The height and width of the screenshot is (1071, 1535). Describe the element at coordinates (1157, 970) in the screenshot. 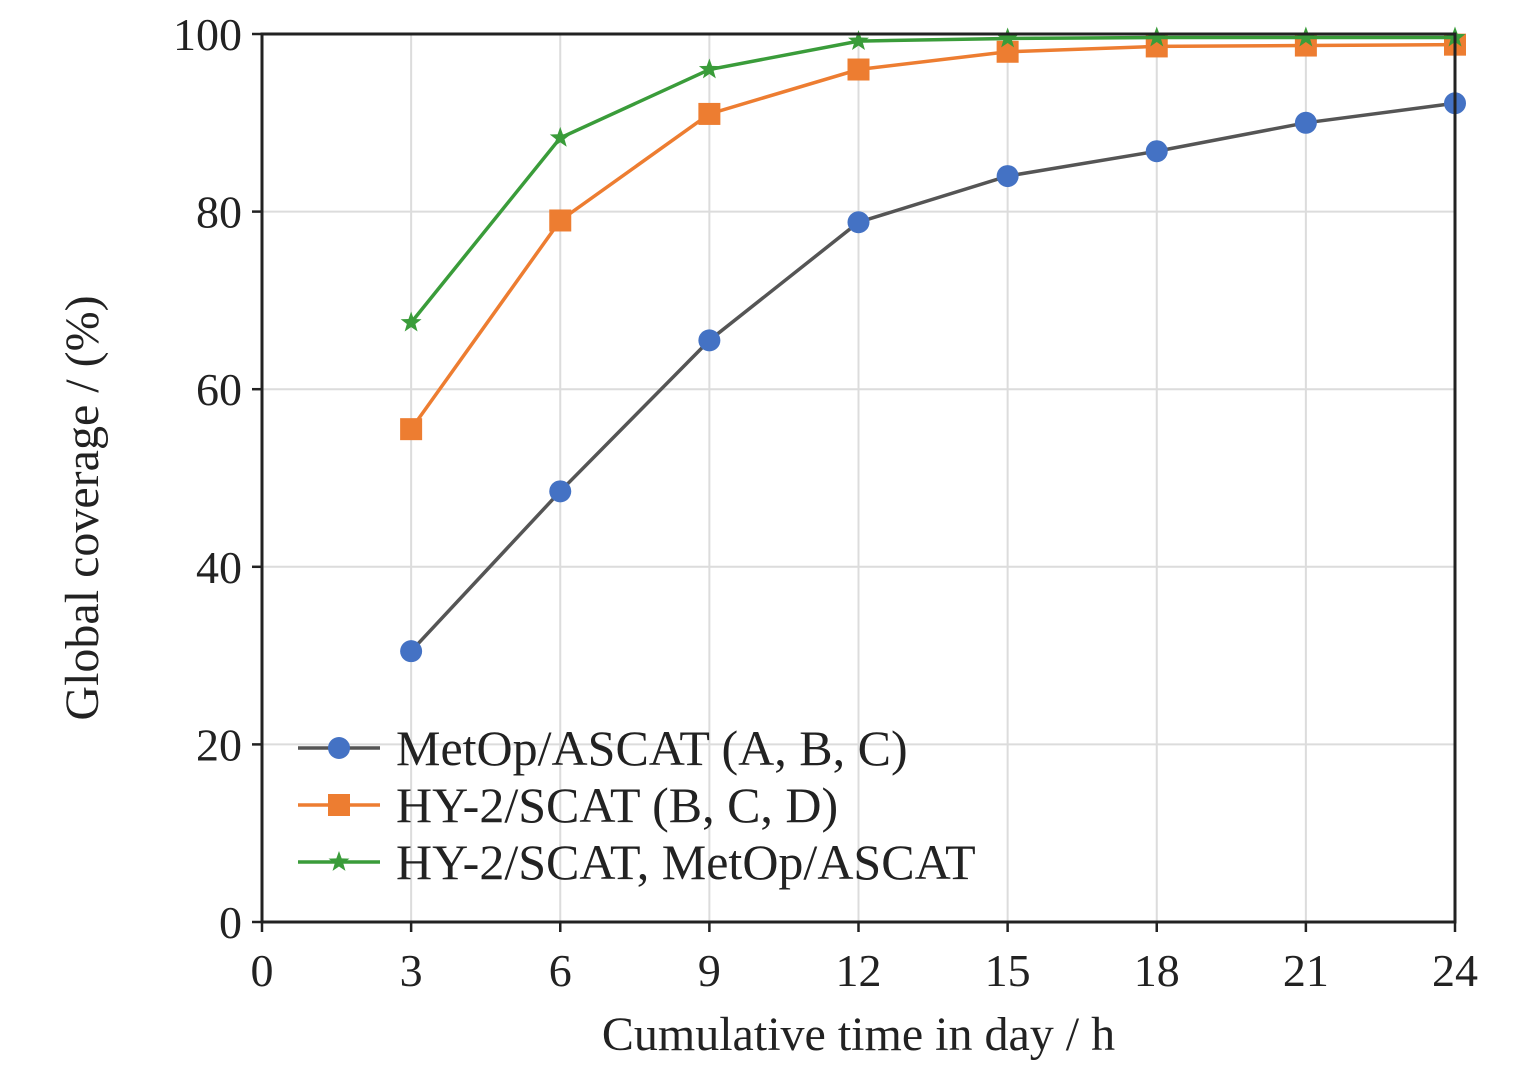

I see `x-tick-label: 18` at that location.